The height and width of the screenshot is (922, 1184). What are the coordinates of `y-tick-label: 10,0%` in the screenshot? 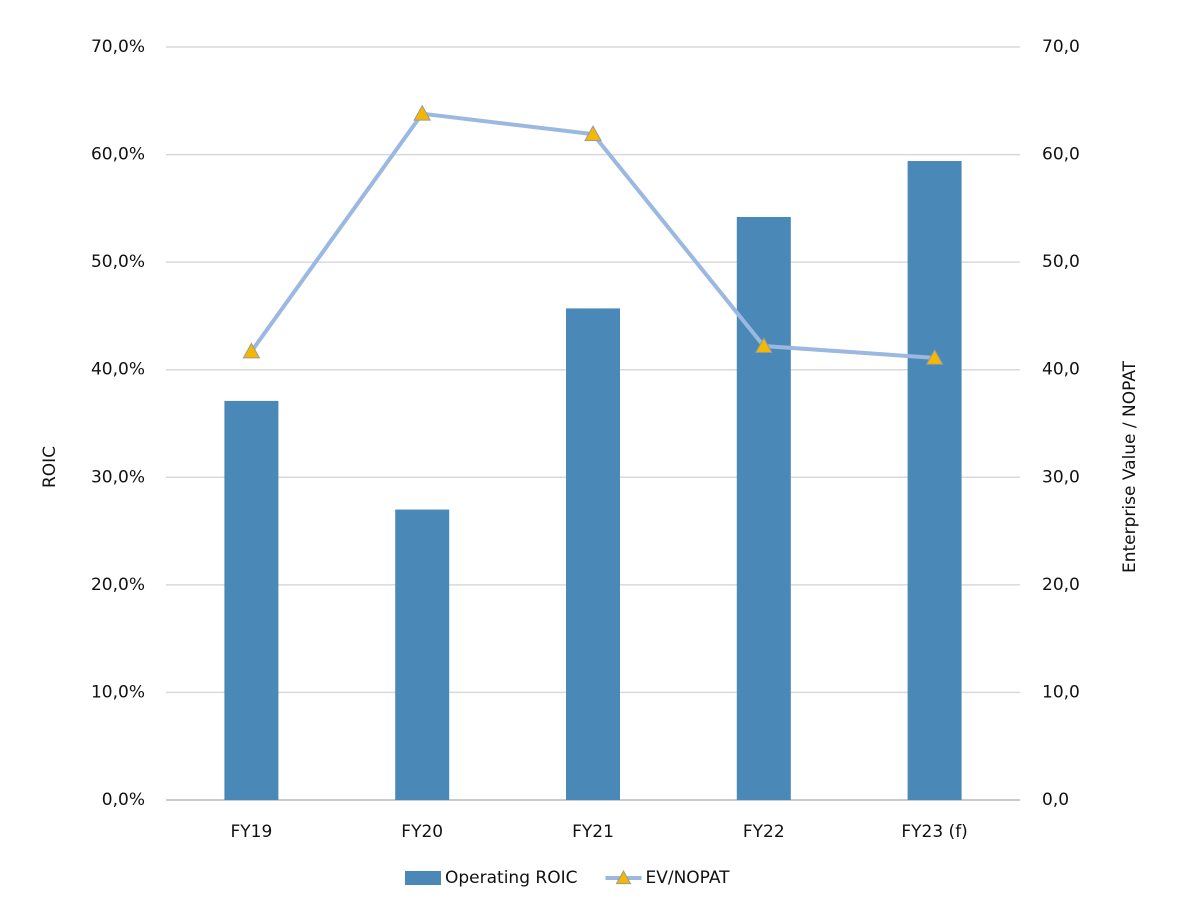 It's located at (118, 692).